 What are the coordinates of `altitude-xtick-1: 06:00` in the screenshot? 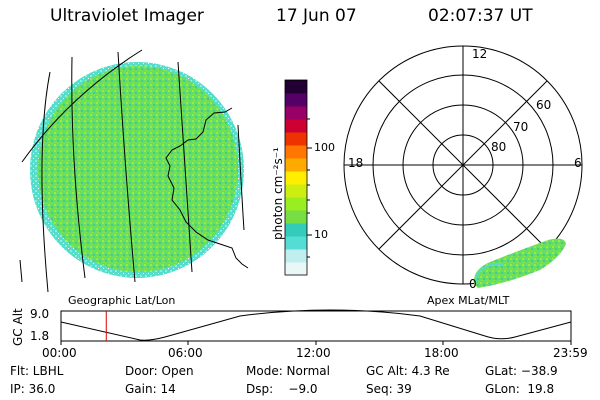 It's located at (185, 353).